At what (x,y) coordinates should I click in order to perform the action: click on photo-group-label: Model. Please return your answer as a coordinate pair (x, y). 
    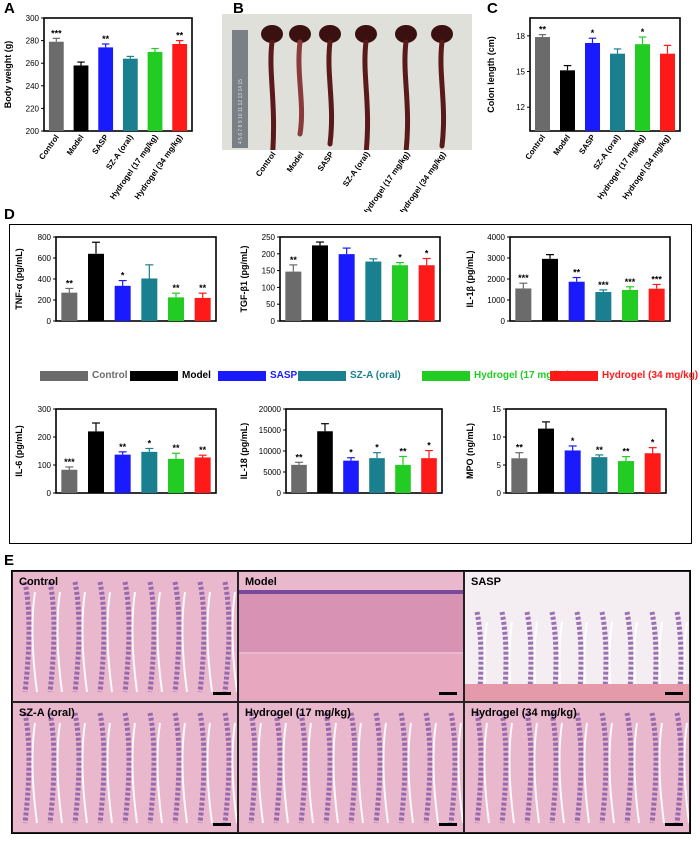
    Looking at the image, I should click on (295, 162).